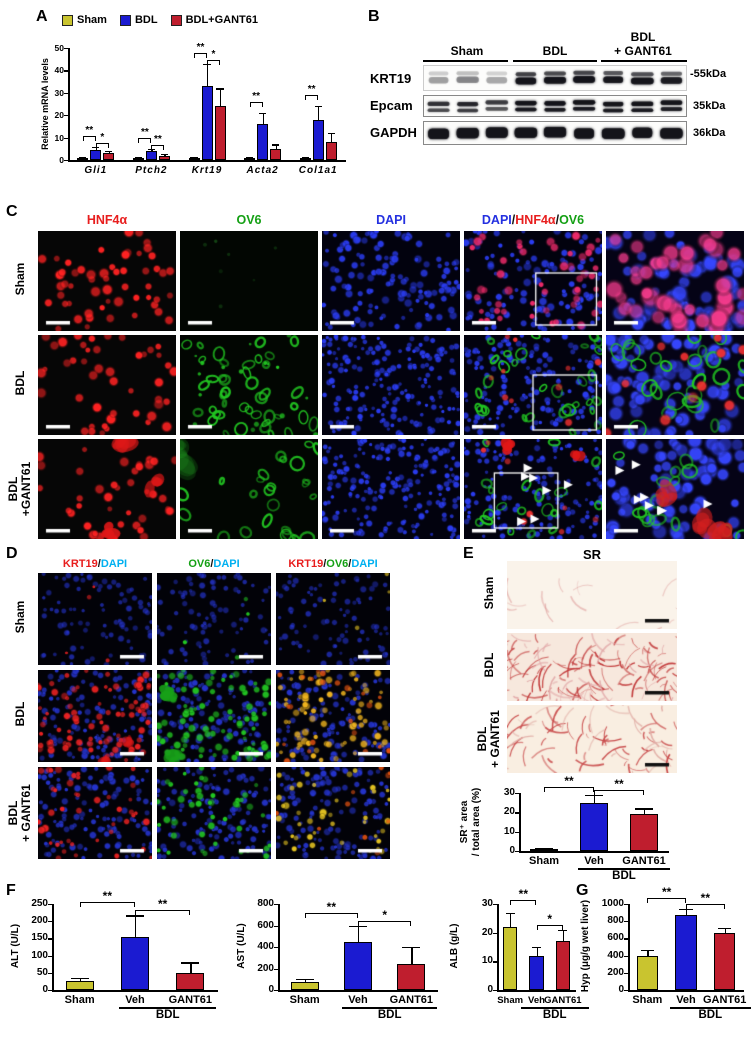  Describe the element at coordinates (604, 717) in the screenshot. I see `sr-chart: 0 10 20 30 Sham Veh GANT61 BDL ** **` at that location.